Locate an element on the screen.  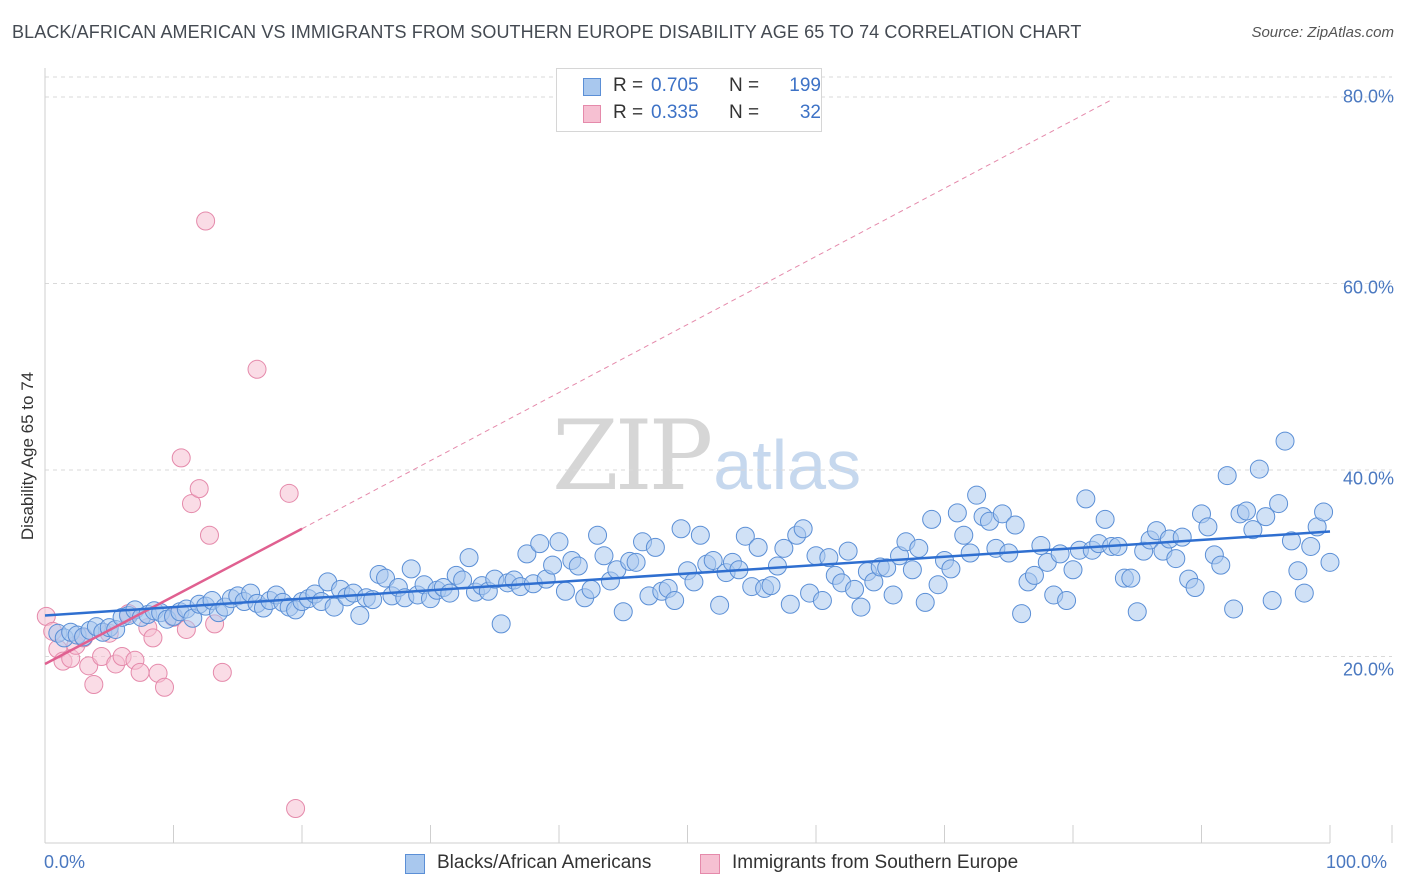
legend-r-value-blue: 0.705 is located at coordinates (675, 85).